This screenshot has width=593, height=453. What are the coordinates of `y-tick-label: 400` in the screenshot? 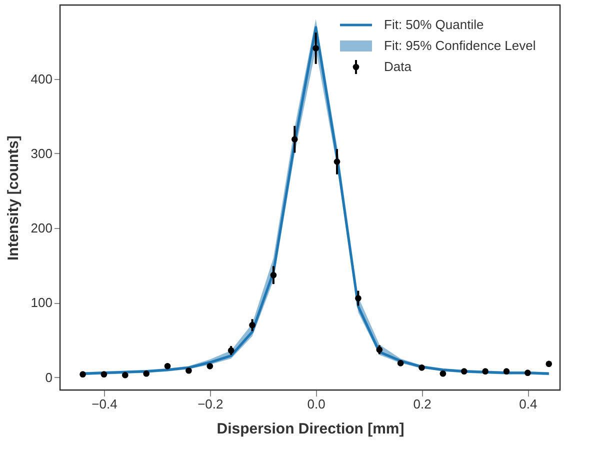 It's located at (41, 78).